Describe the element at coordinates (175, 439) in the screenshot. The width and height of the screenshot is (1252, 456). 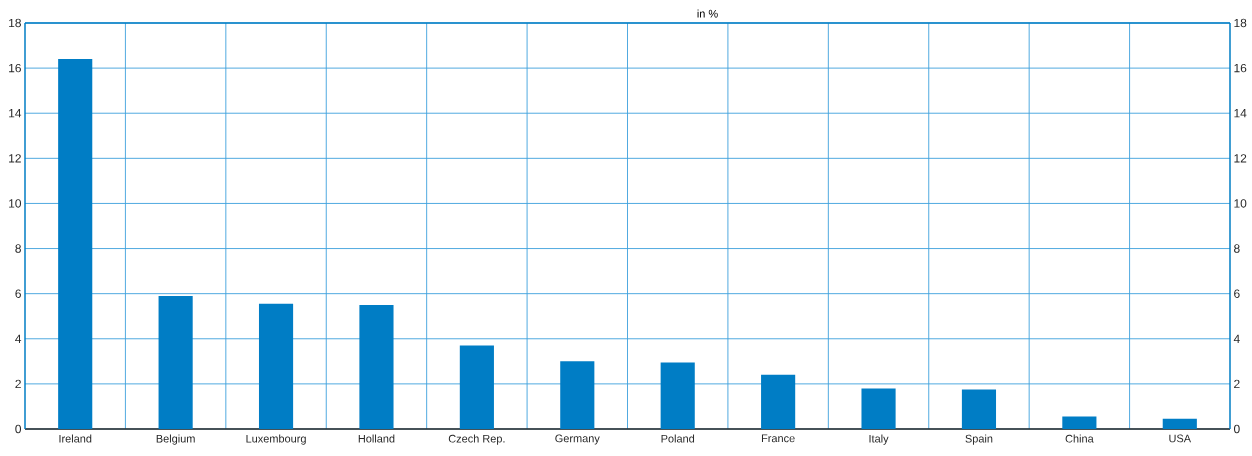
I see `x-tick-label: Belgium` at that location.